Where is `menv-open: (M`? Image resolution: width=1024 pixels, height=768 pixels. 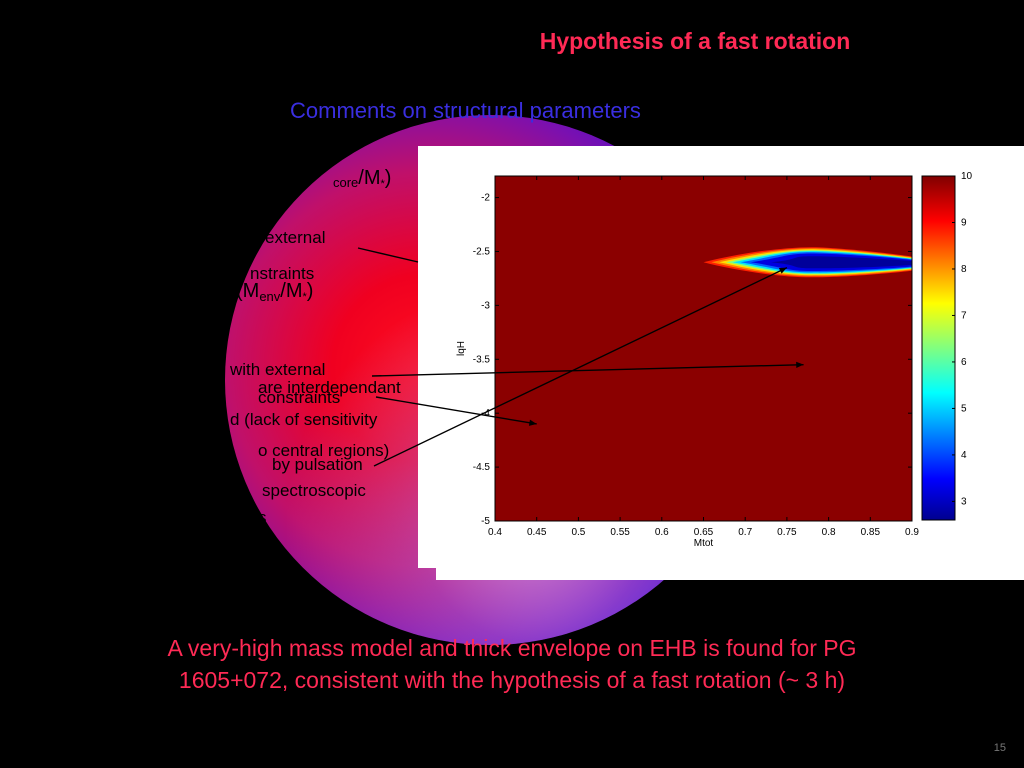
menv-open: (M is located at coordinates (248, 291).